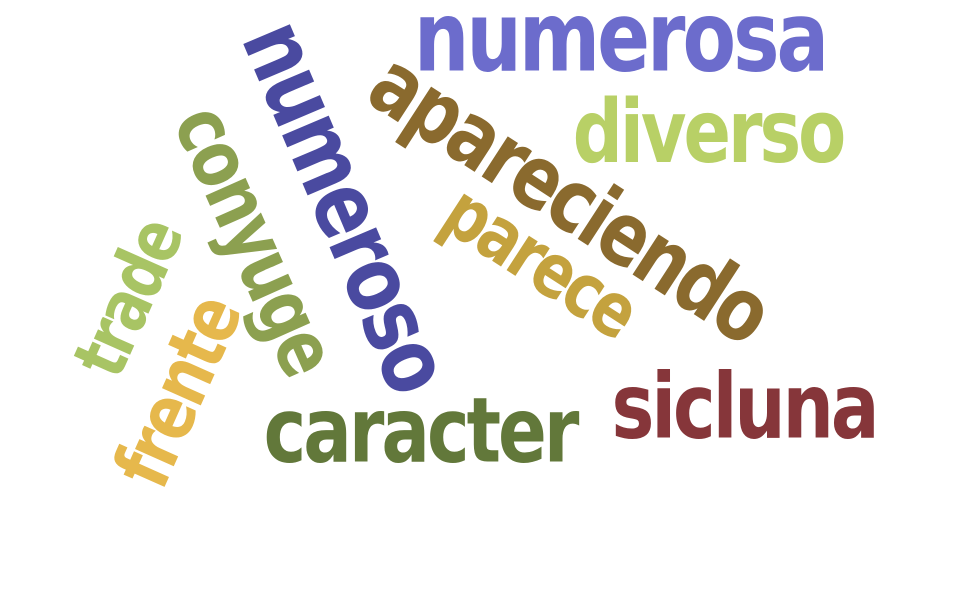 This screenshot has height=600, width=960. I want to click on word-sicluna: sicluna, so click(745, 406).